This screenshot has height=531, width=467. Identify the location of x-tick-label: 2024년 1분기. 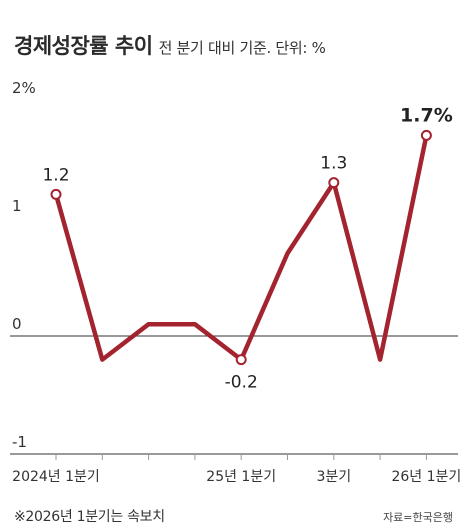
(56, 477).